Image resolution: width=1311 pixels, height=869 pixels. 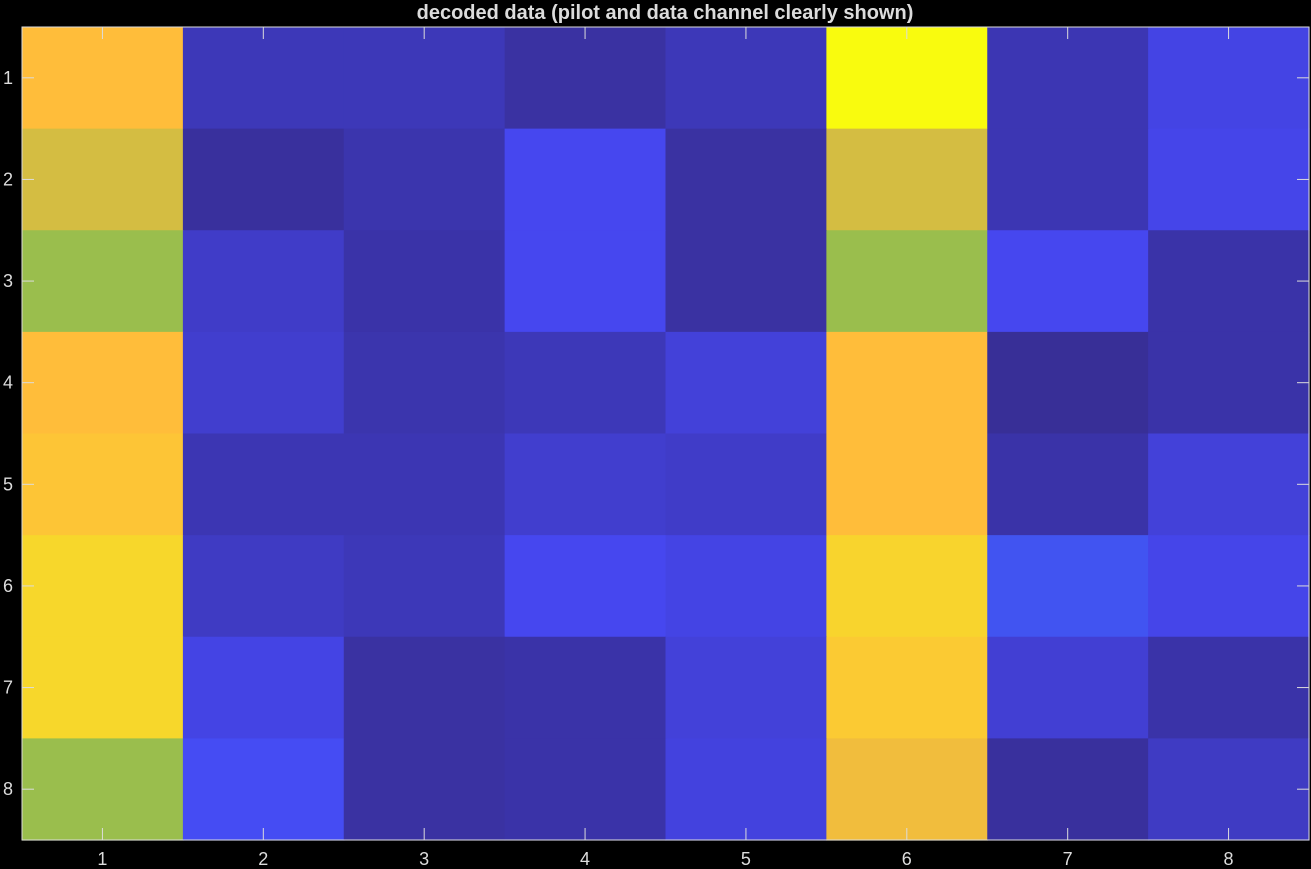 I want to click on heatmap-cell-r4-c6, so click(x=907, y=383).